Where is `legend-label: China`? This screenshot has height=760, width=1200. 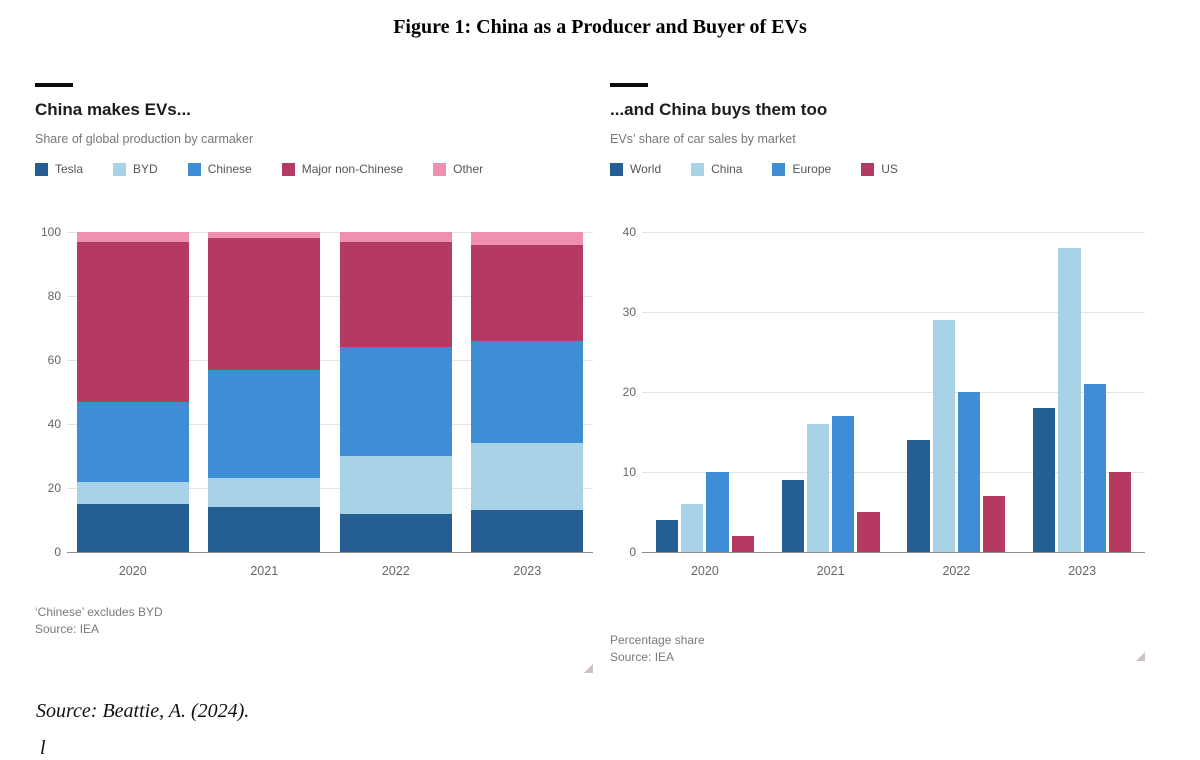
legend-label: China is located at coordinates (727, 169).